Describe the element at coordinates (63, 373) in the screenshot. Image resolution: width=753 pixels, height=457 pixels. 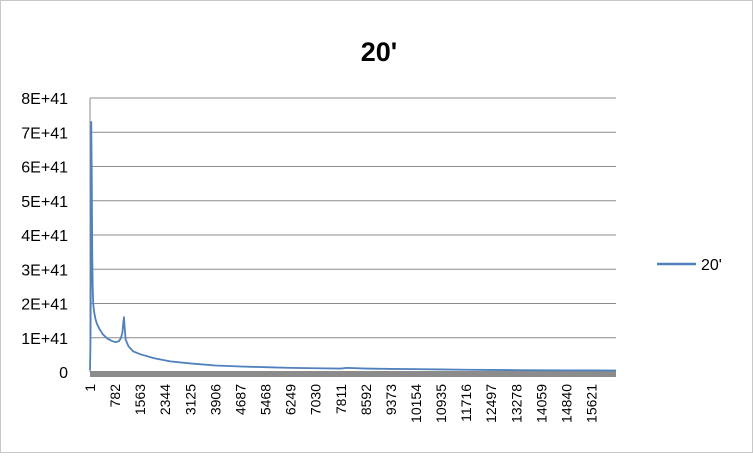
I see `y-tick-label: 0` at that location.